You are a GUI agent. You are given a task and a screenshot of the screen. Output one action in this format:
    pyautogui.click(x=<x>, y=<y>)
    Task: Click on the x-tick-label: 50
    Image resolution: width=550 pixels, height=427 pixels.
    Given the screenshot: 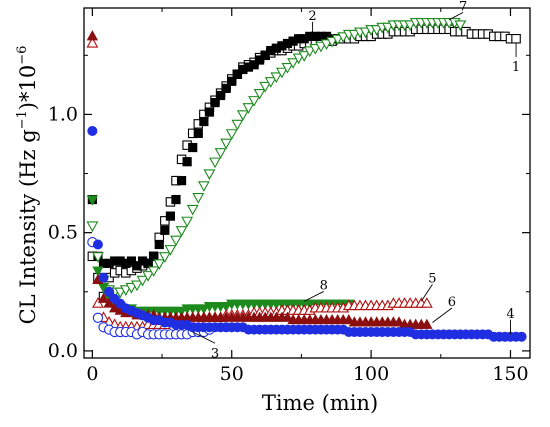 What is the action you would take?
    pyautogui.click(x=232, y=374)
    